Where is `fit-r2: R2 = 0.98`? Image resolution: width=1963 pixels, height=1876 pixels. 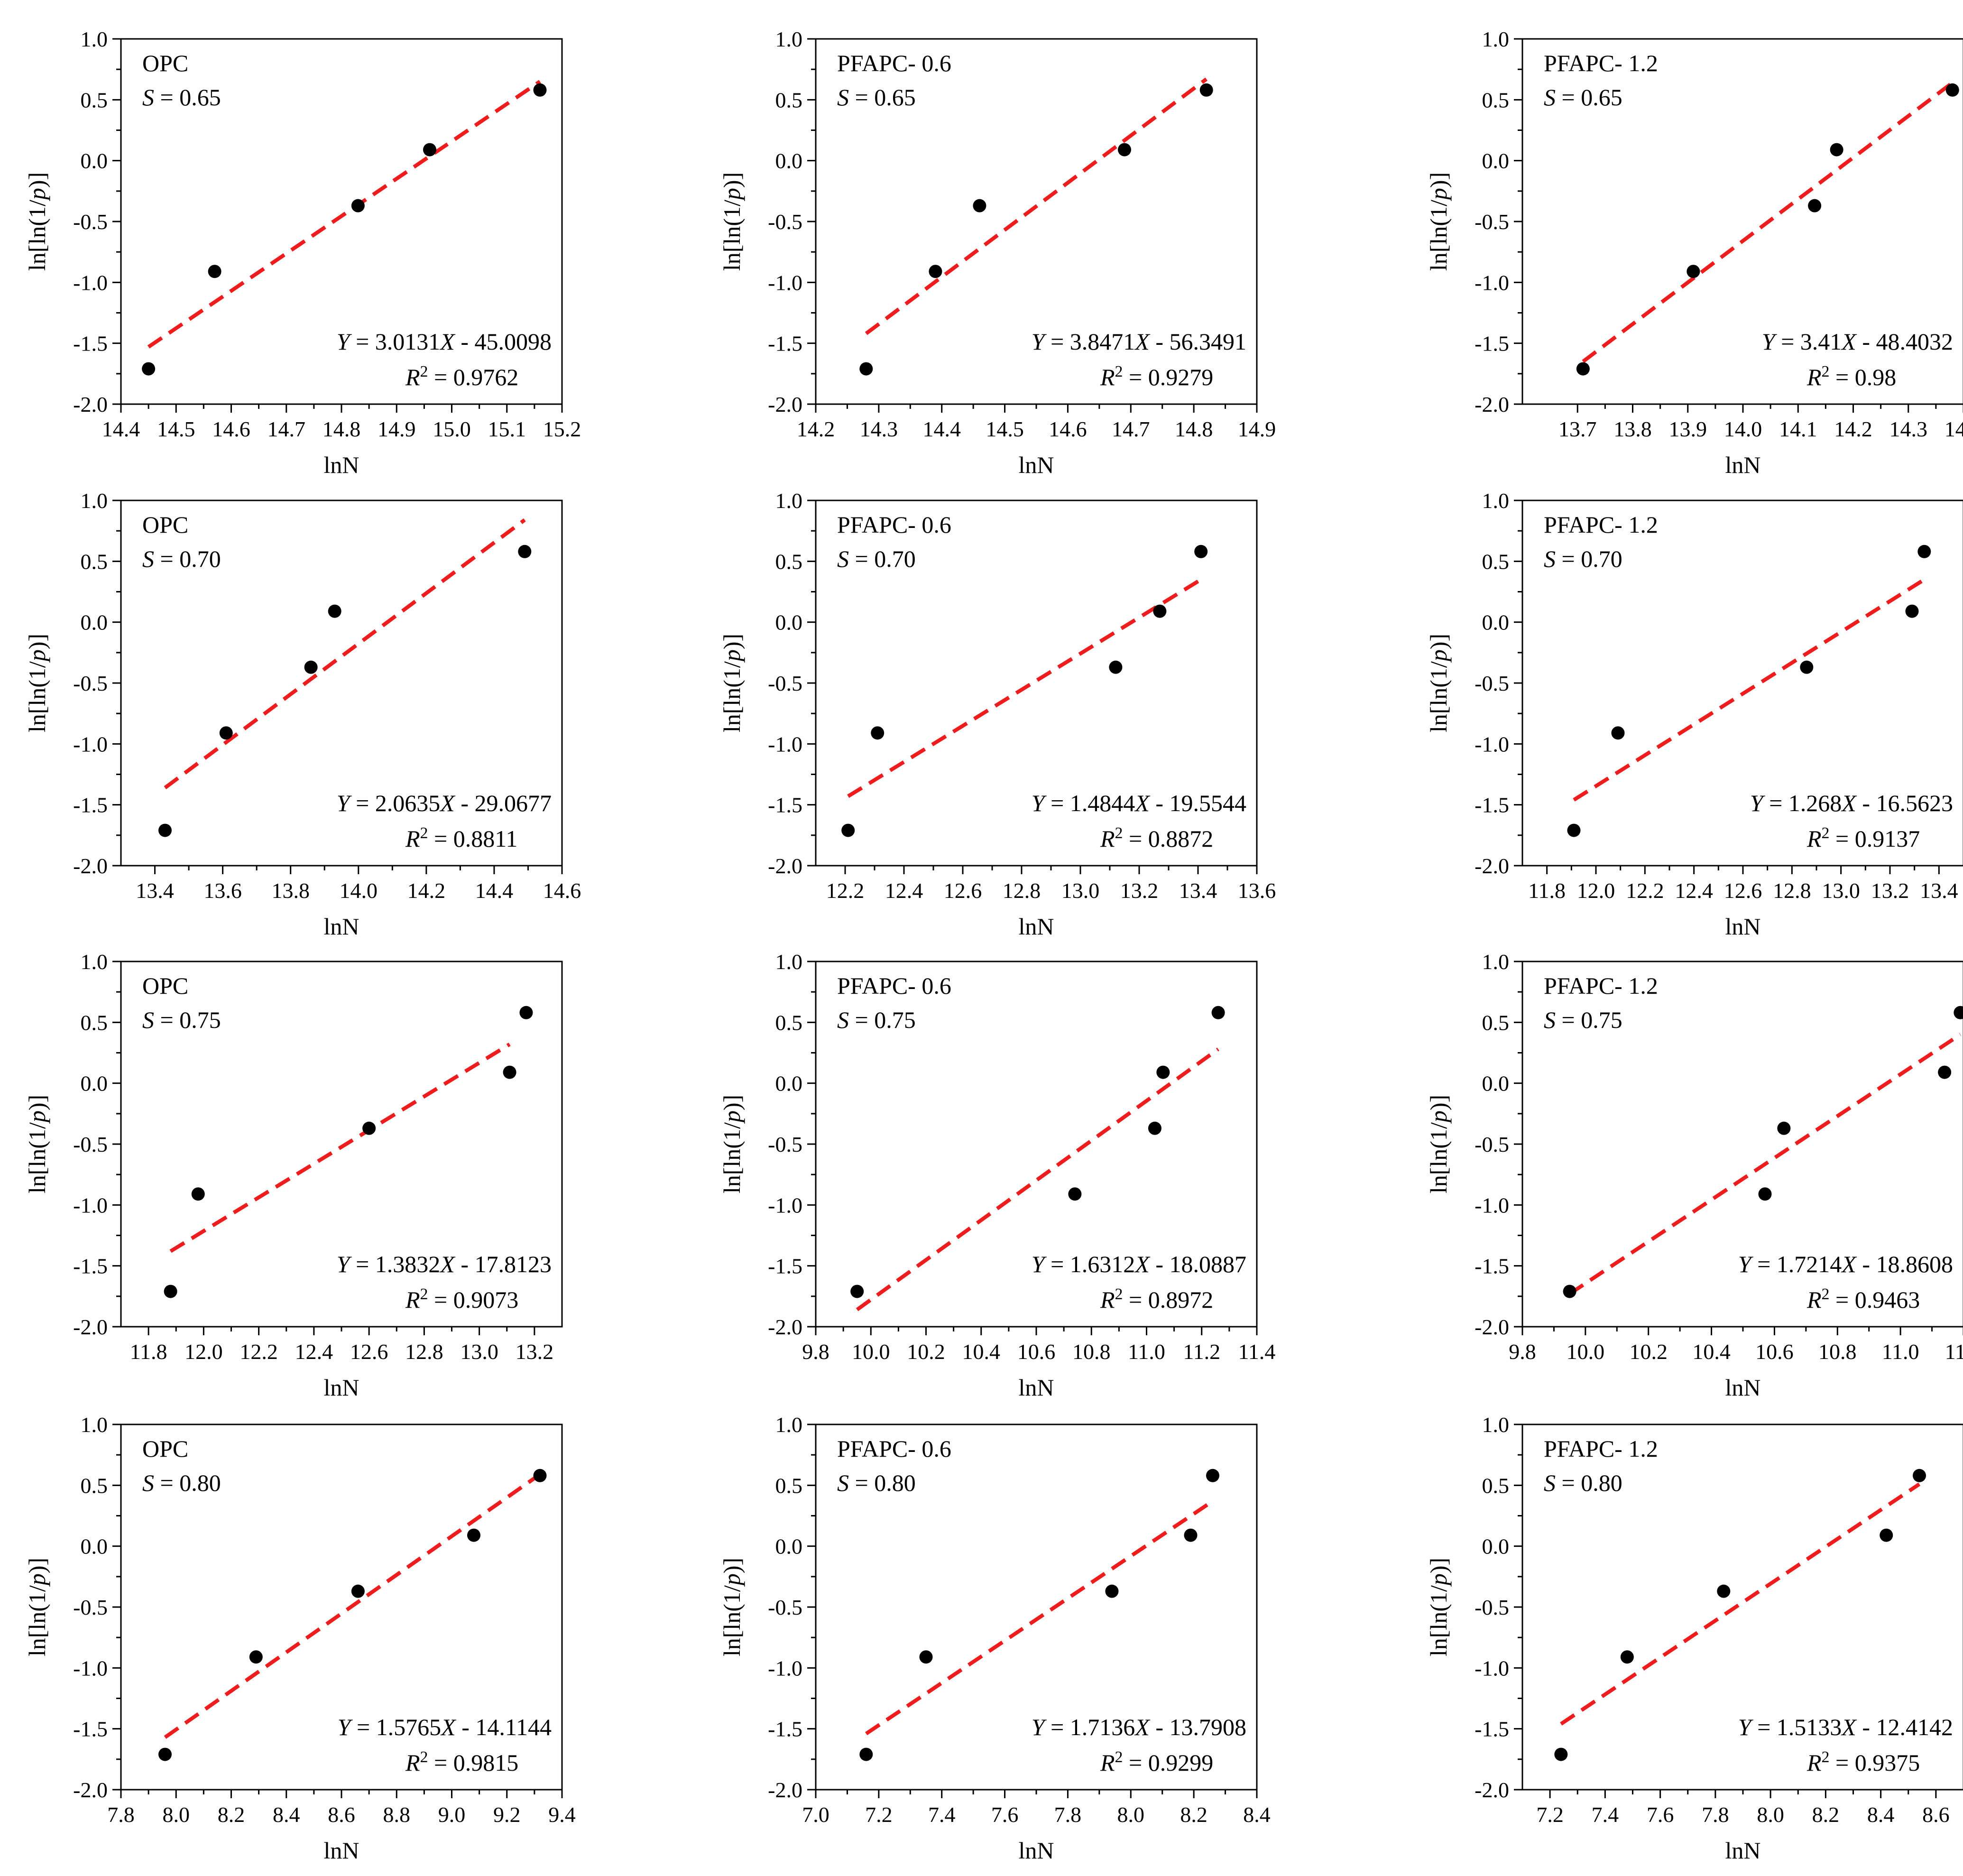
fit-r2: R2 = 0.98 is located at coordinates (1851, 377).